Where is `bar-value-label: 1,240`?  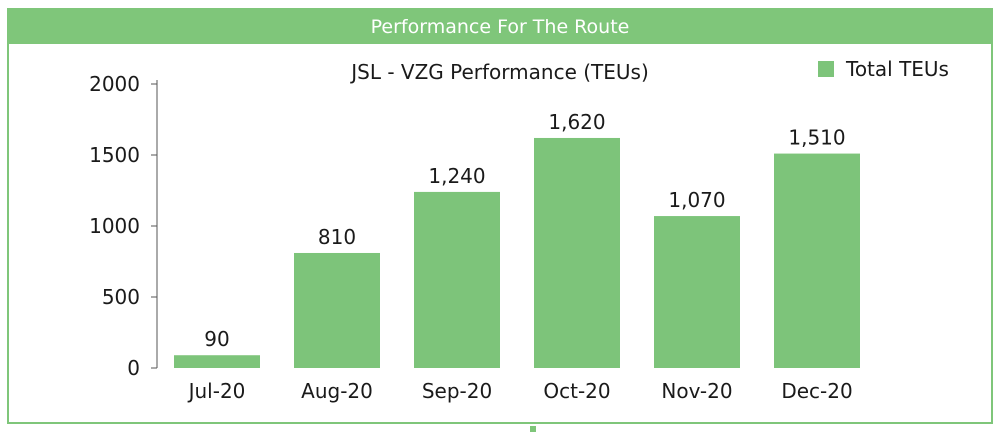
bar-value-label: 1,240 is located at coordinates (456, 176).